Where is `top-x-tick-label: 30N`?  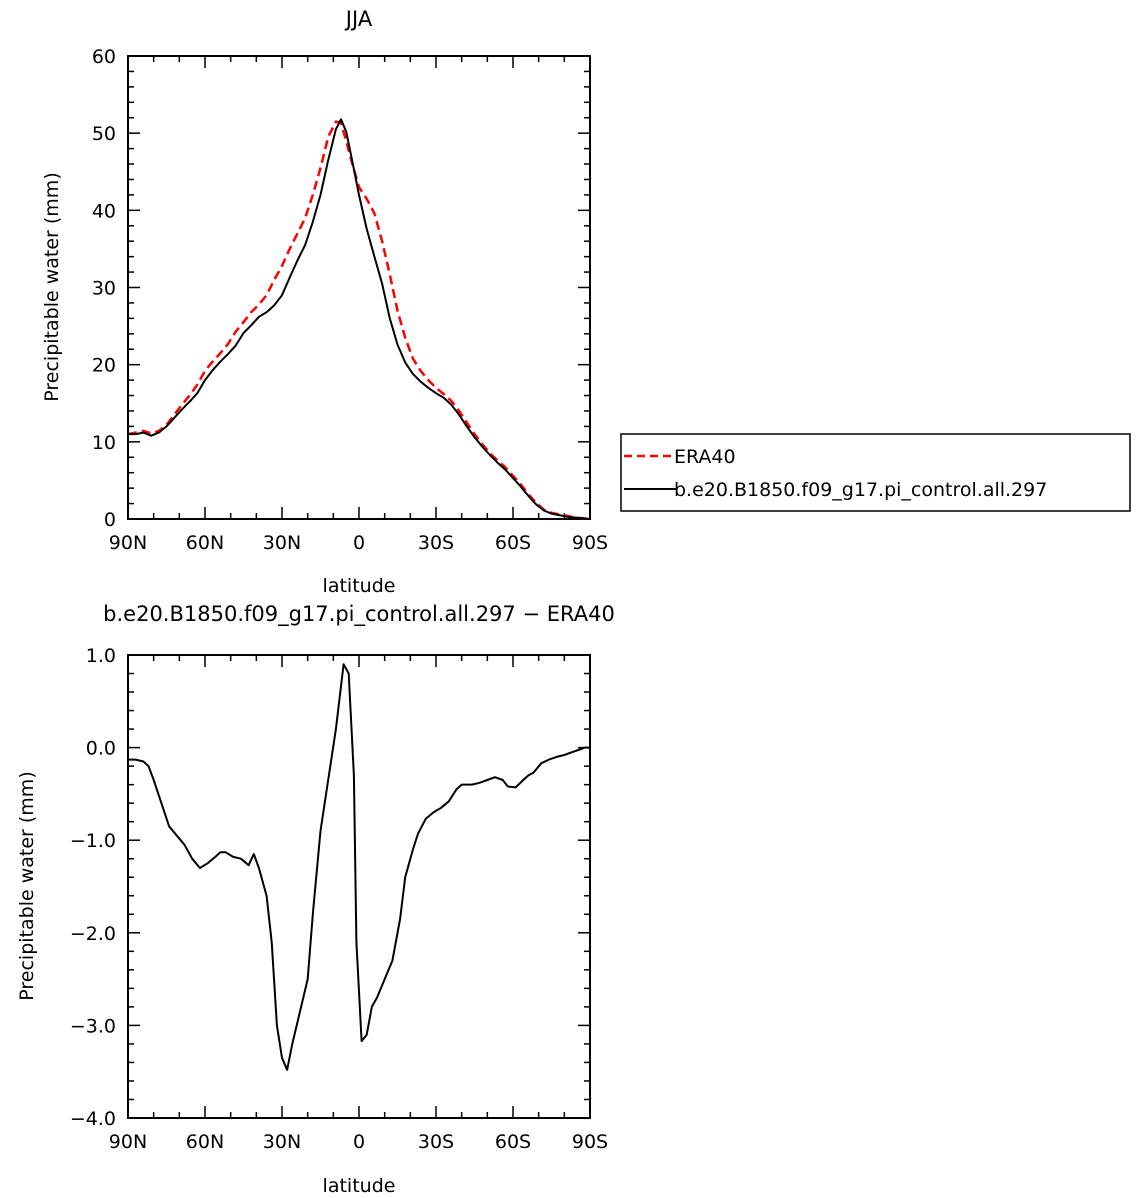 top-x-tick-label: 30N is located at coordinates (282, 543).